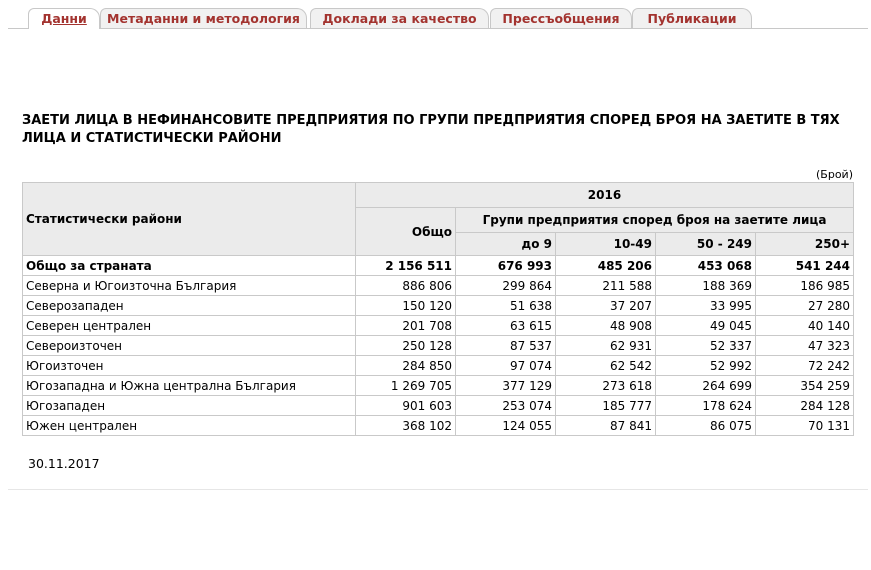 The height and width of the screenshot is (570, 871). I want to click on region-name: Северна и Югоизточна България, so click(189, 285).